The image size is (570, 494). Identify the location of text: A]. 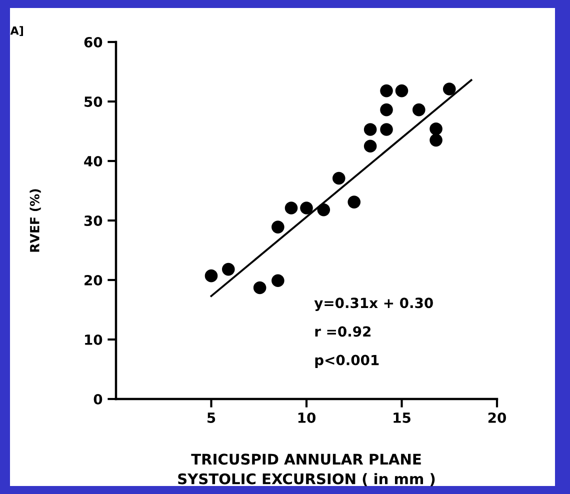
(16, 31).